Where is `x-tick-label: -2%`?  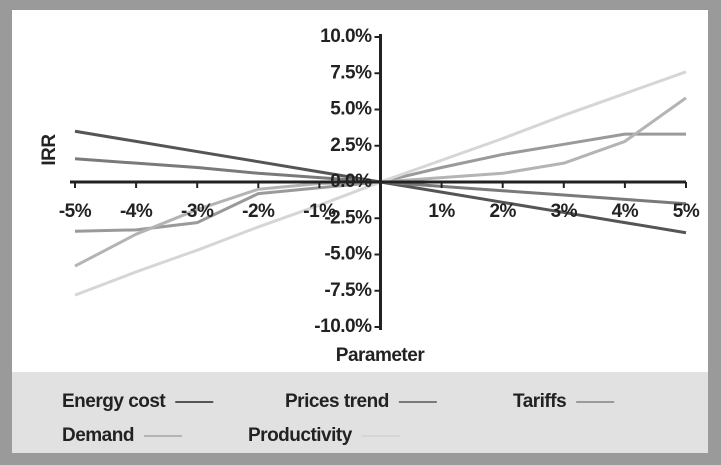 x-tick-label: -2% is located at coordinates (258, 211).